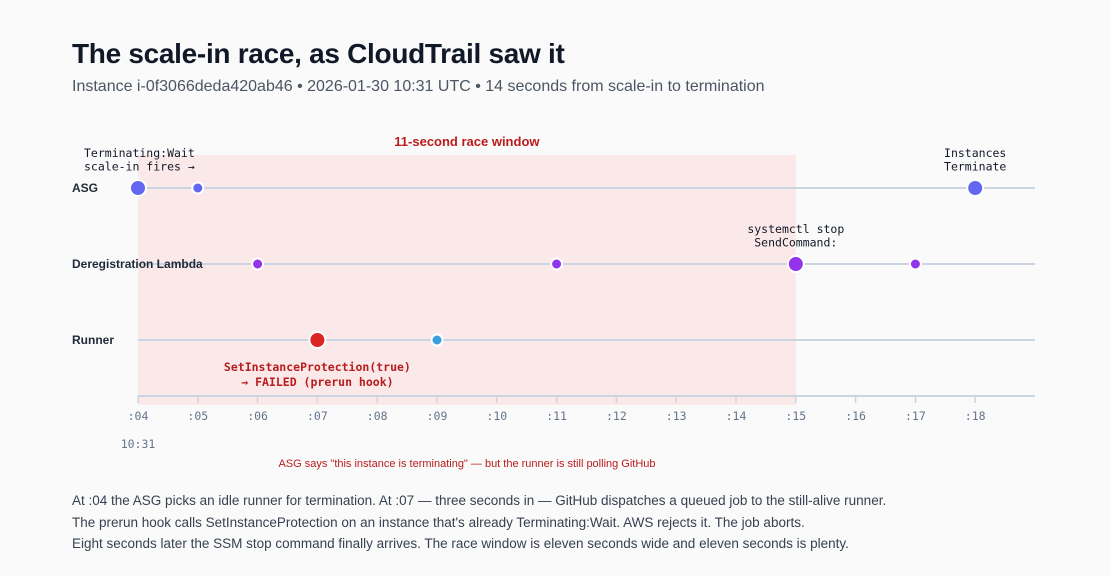 The height and width of the screenshot is (576, 1110). I want to click on x-tick-label: :13, so click(676, 416).